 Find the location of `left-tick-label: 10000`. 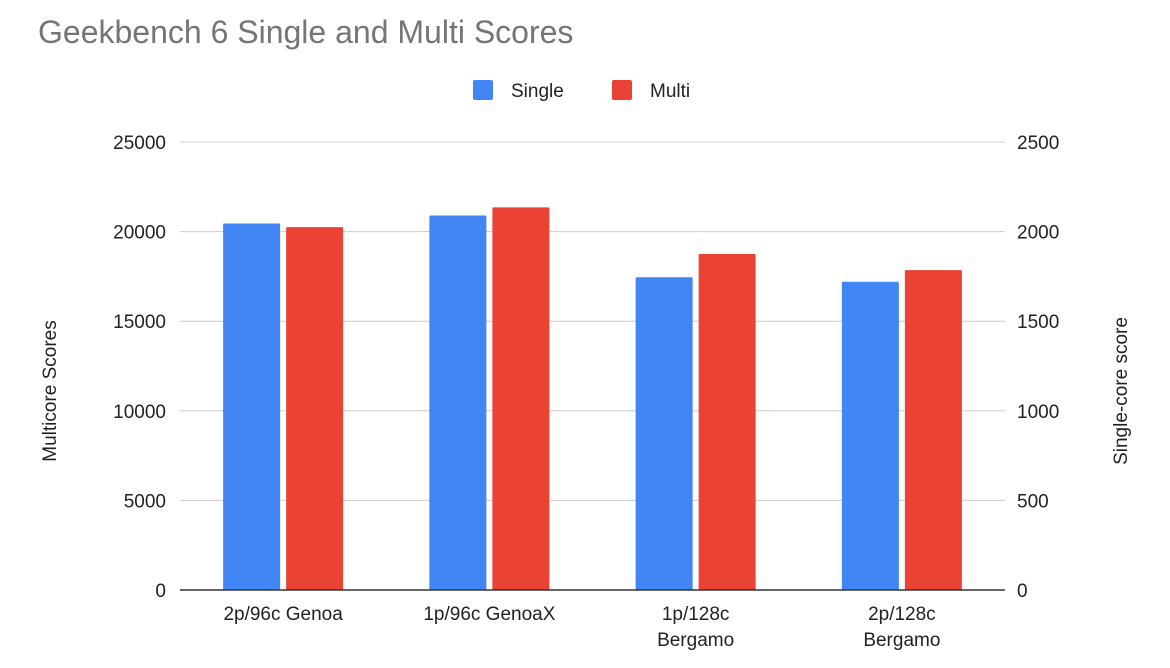

left-tick-label: 10000 is located at coordinates (139, 412).